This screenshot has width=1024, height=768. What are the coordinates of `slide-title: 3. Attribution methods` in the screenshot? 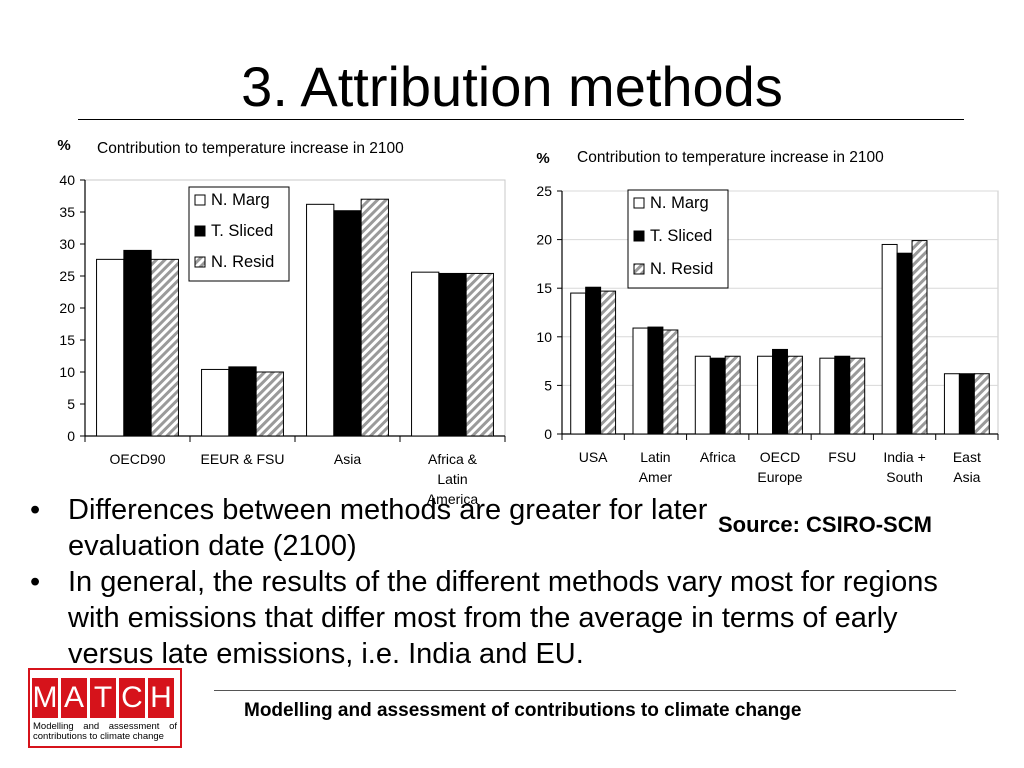 It's located at (512, 86).